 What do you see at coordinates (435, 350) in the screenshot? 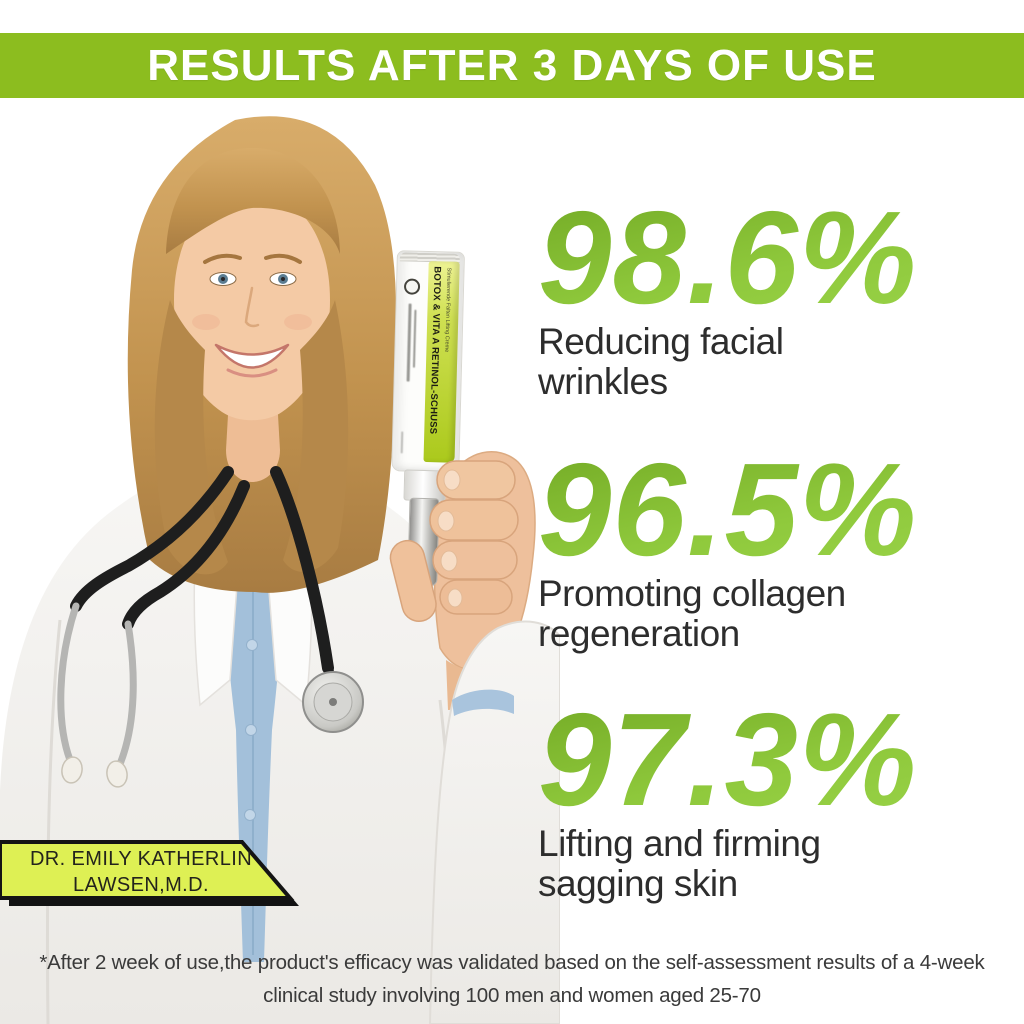
I see `tube-brand-text: BOTOX & VITA A RETINOL-SCHUSS` at bounding box center [435, 350].